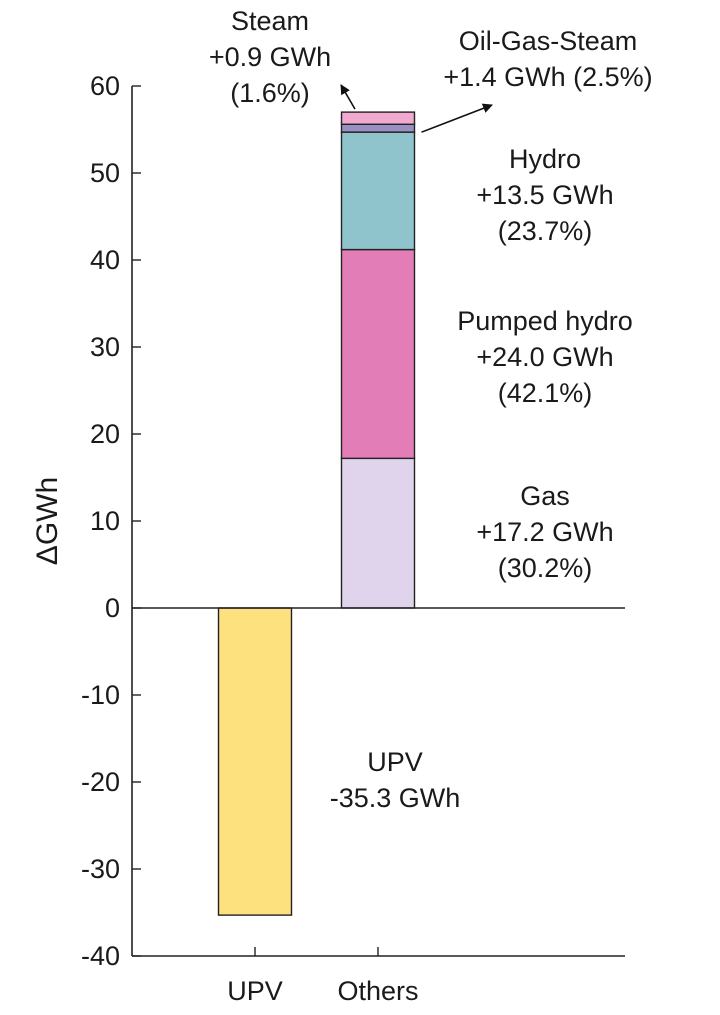 The height and width of the screenshot is (1015, 720). What do you see at coordinates (255, 991) in the screenshot?
I see `x-tick-label-upv: UPV` at bounding box center [255, 991].